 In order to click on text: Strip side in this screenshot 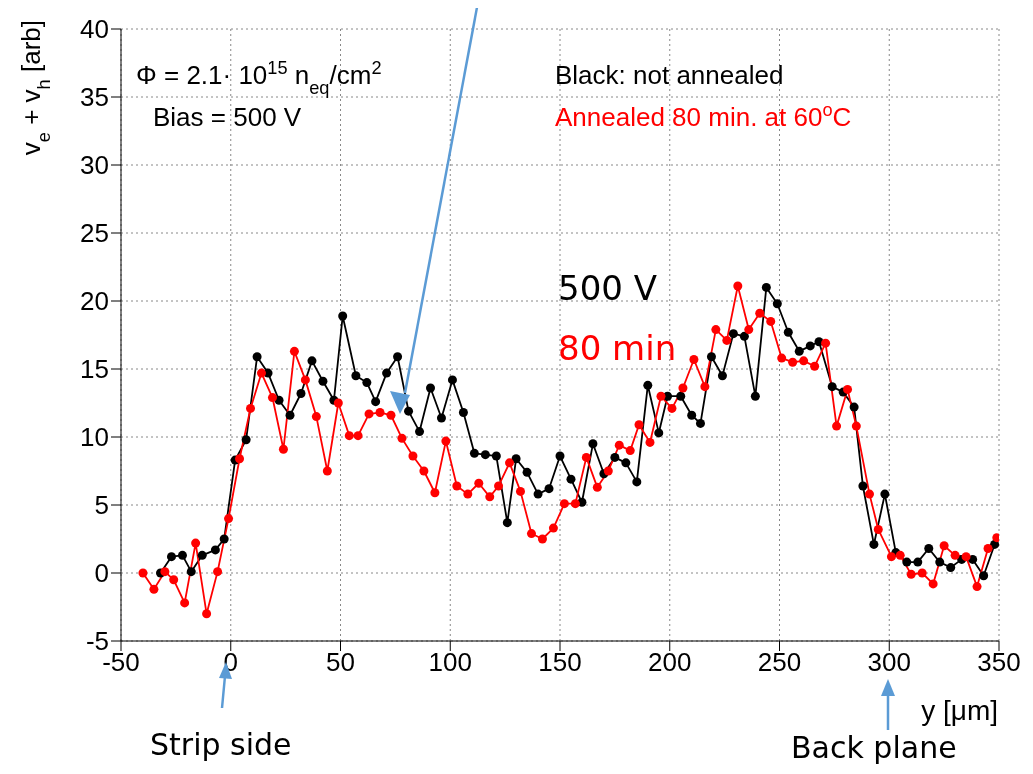, I will do `click(221, 744)`.